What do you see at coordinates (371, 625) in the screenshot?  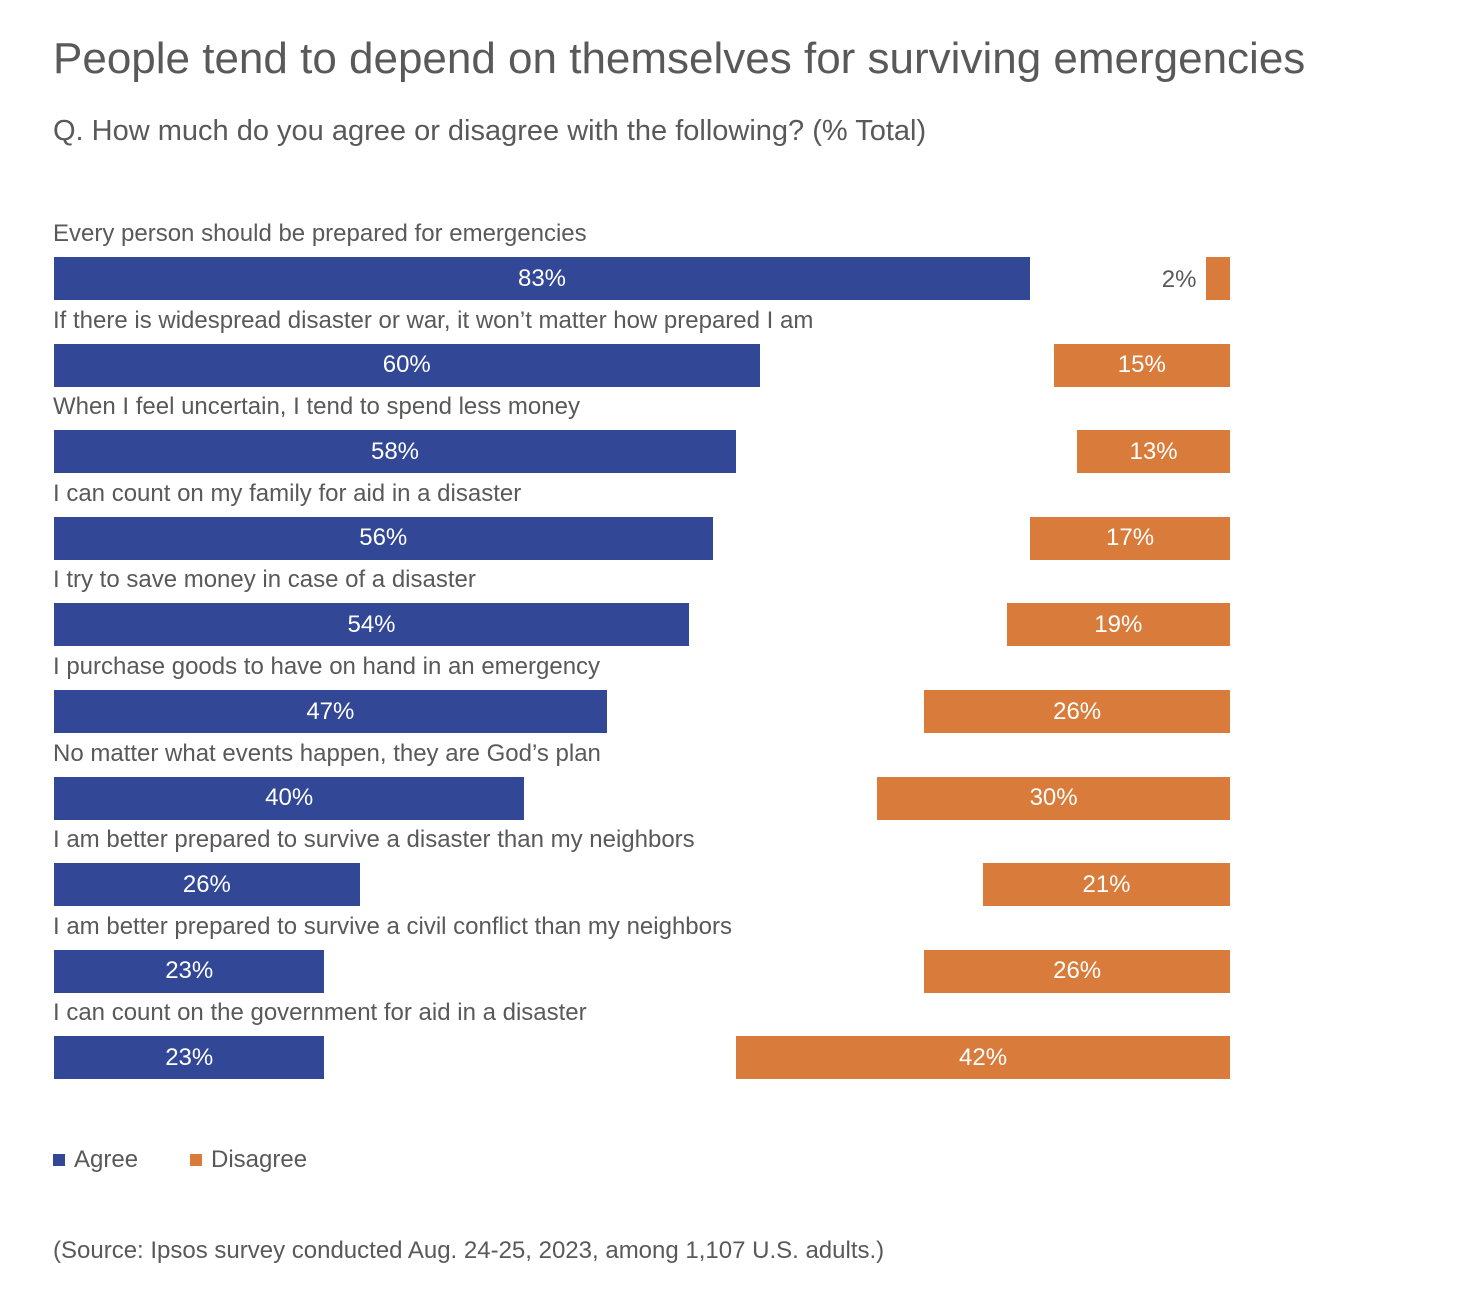 I see `agree-bar: 54%` at bounding box center [371, 625].